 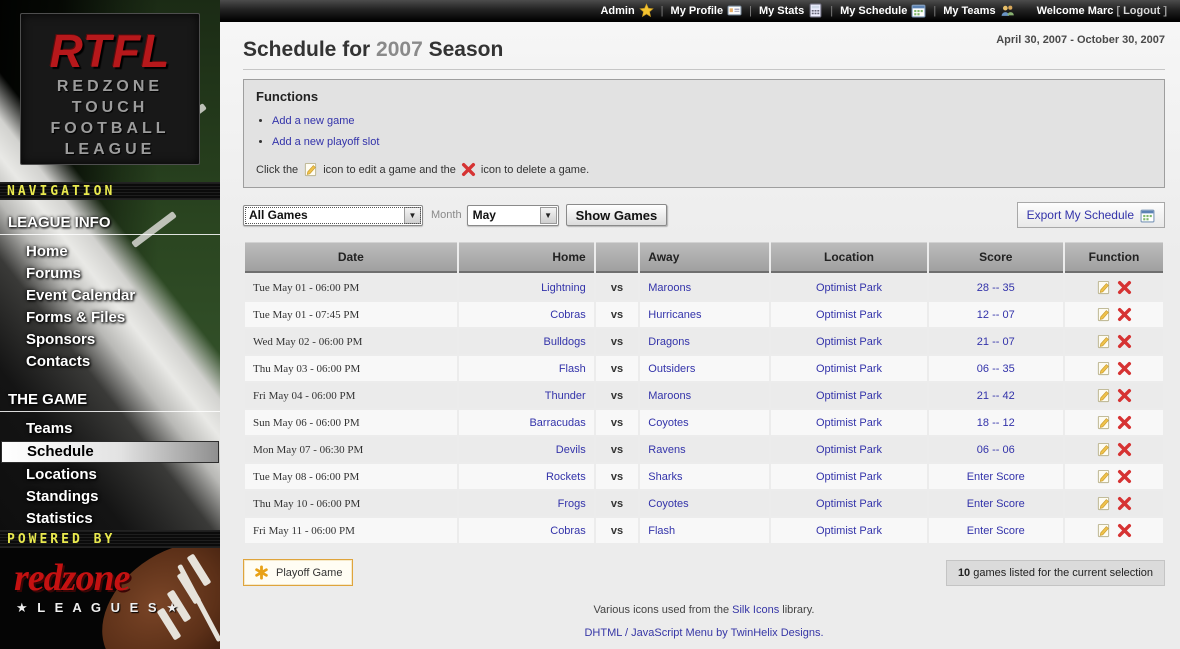 What do you see at coordinates (995, 422) in the screenshot?
I see `score-link: 18 -- 12` at bounding box center [995, 422].